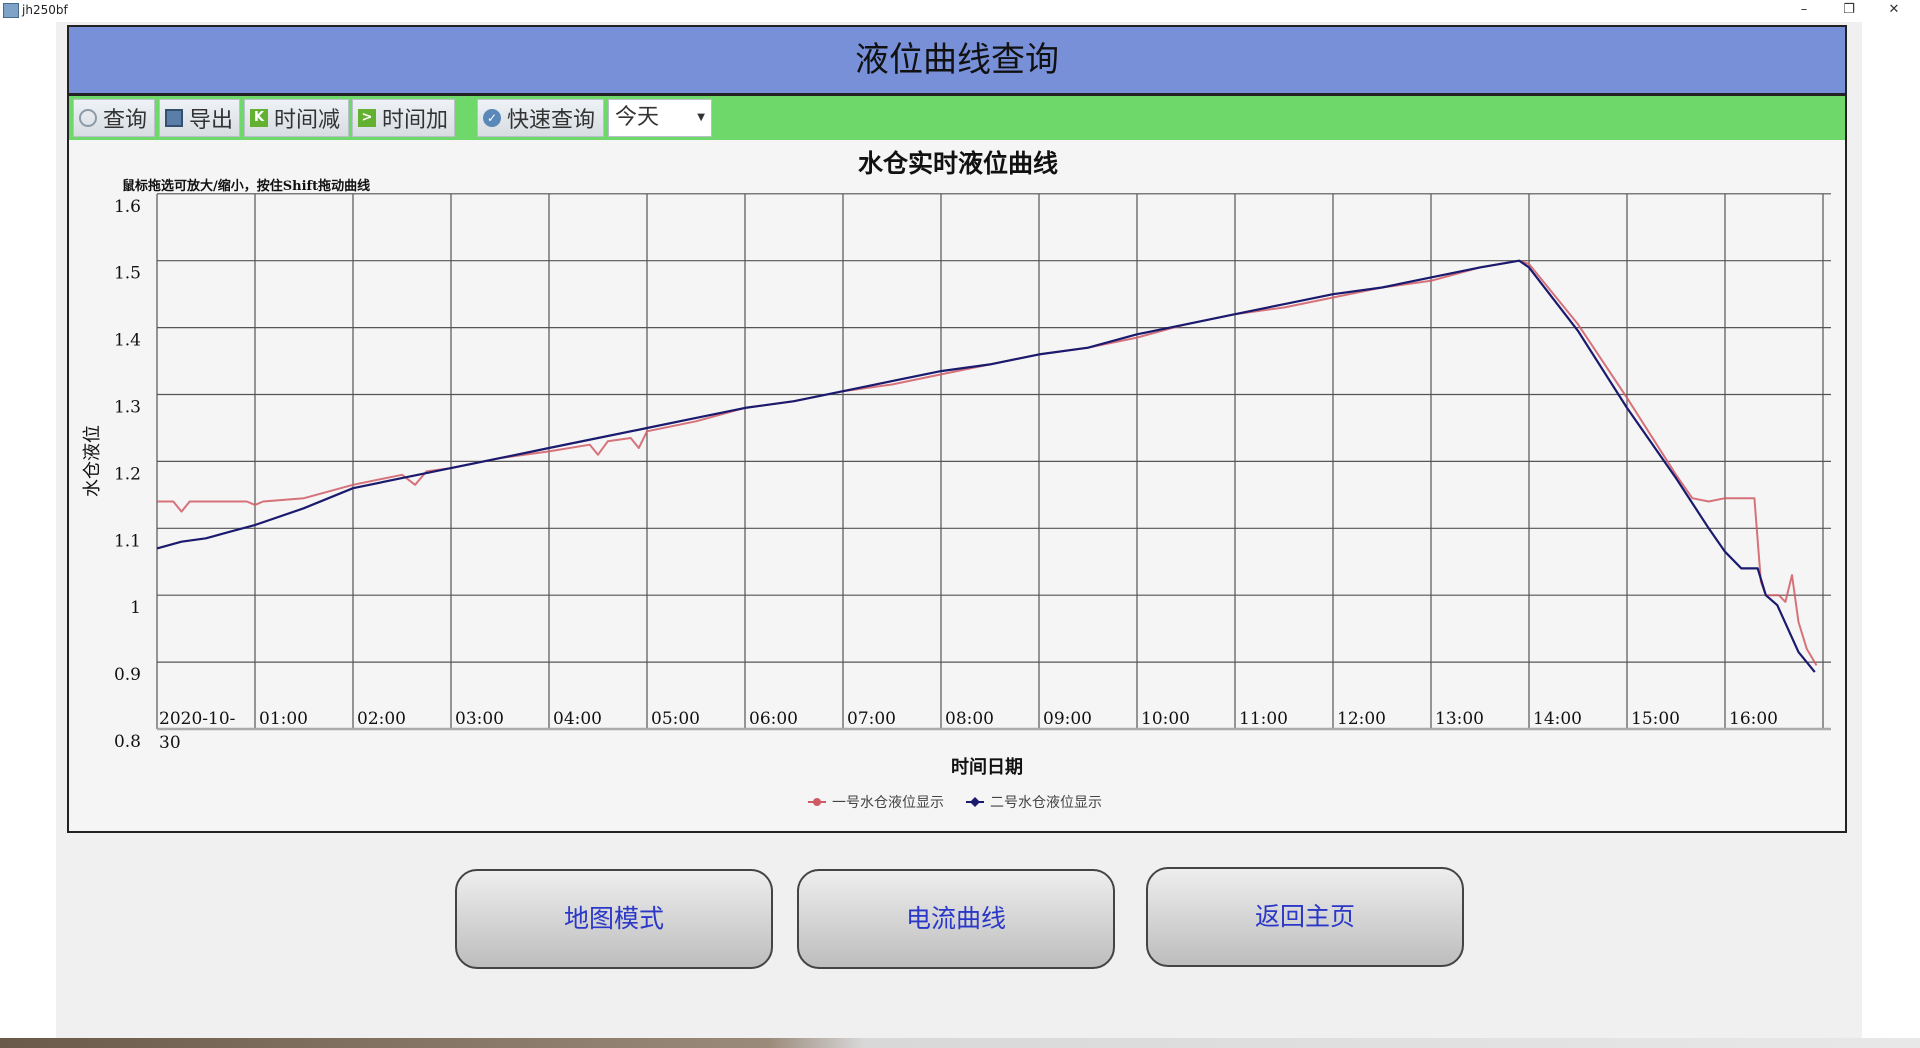  What do you see at coordinates (773, 719) in the screenshot?
I see `x-tick-label: 06:00` at bounding box center [773, 719].